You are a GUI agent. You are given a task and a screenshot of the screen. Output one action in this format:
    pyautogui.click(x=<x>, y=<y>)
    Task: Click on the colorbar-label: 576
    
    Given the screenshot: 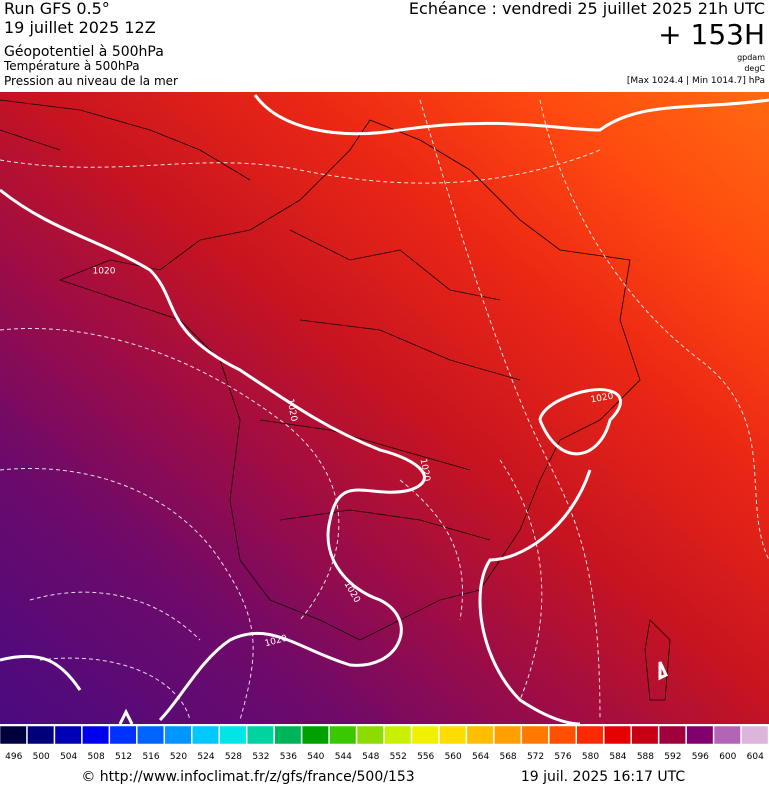 What is the action you would take?
    pyautogui.click(x=562, y=757)
    